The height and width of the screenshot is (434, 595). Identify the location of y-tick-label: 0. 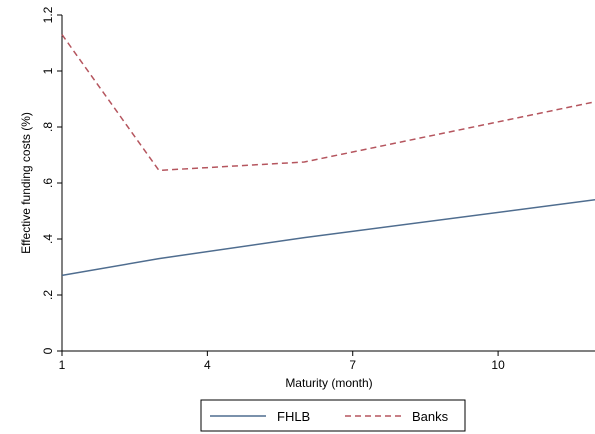
(48, 350).